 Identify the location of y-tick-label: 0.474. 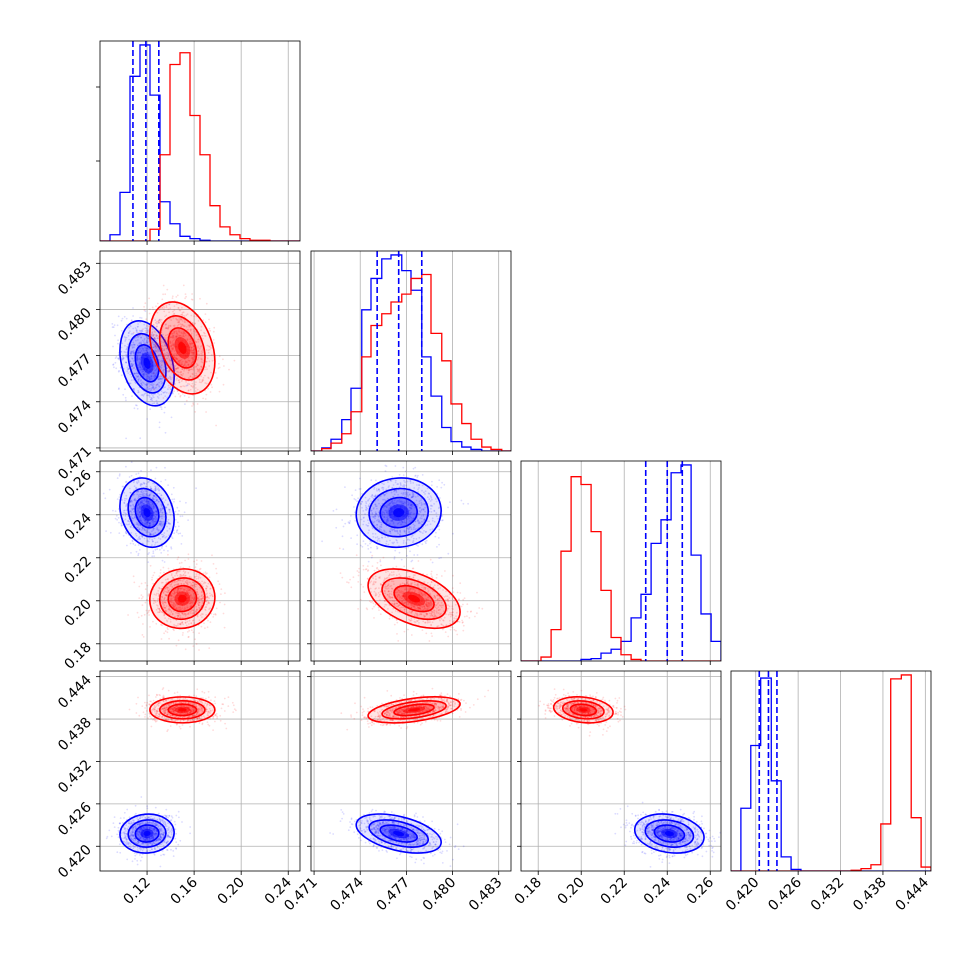
(75, 417).